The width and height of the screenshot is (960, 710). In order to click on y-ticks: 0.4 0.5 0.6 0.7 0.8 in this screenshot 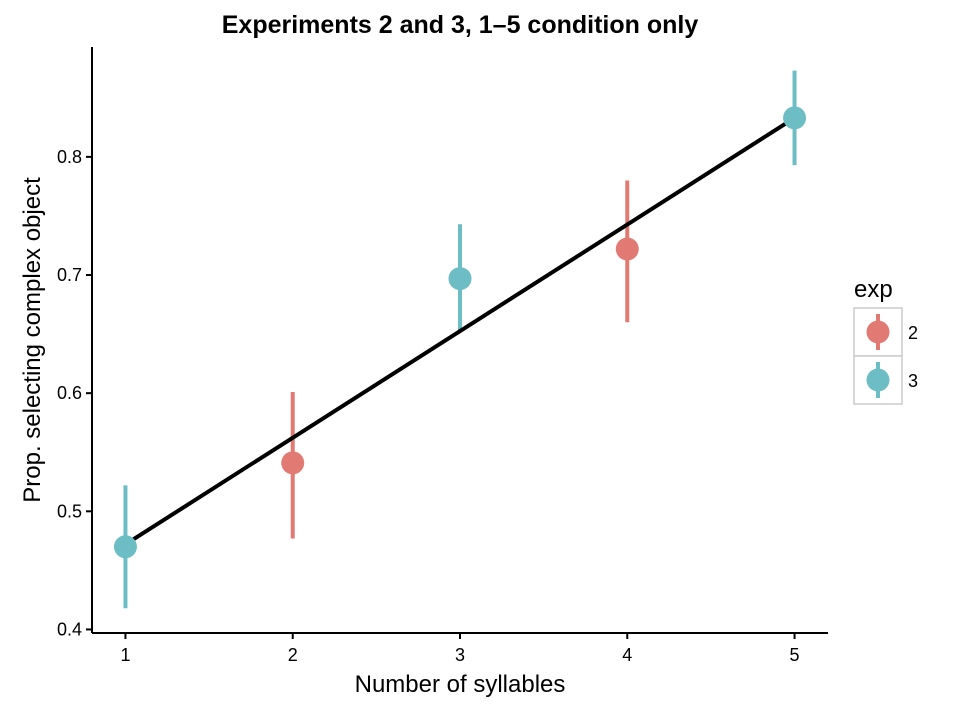, I will do `click(74, 393)`.